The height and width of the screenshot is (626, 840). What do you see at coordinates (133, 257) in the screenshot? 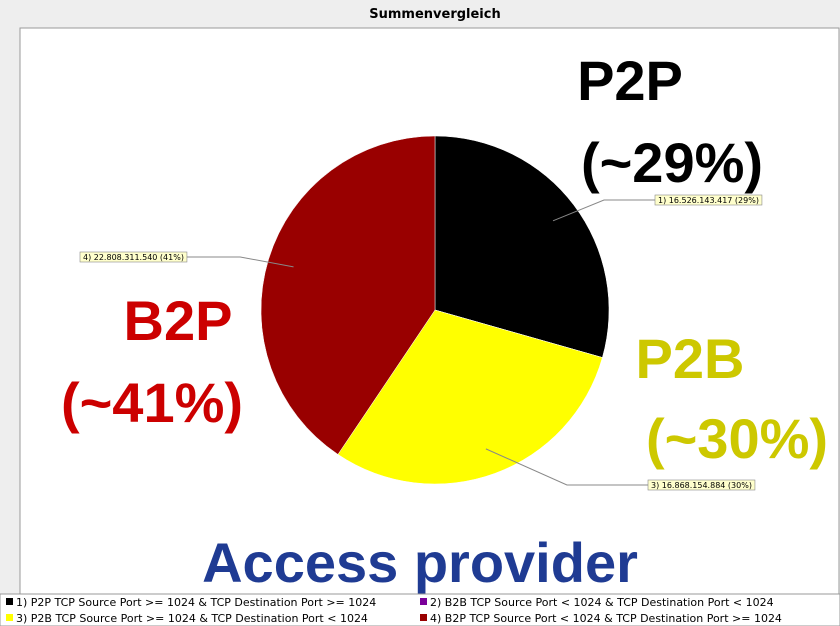
I see `slice-label: 4) 22.808.311.540 (41%)` at bounding box center [133, 257].